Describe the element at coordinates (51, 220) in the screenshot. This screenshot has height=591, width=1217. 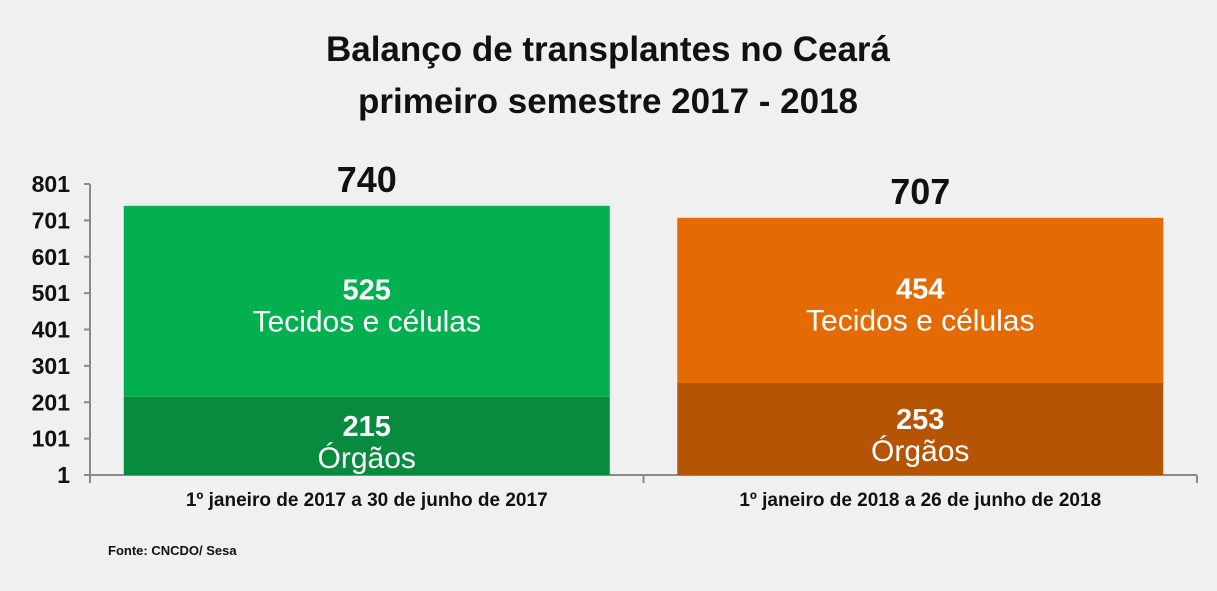
I see `y-tick-label: 701` at that location.